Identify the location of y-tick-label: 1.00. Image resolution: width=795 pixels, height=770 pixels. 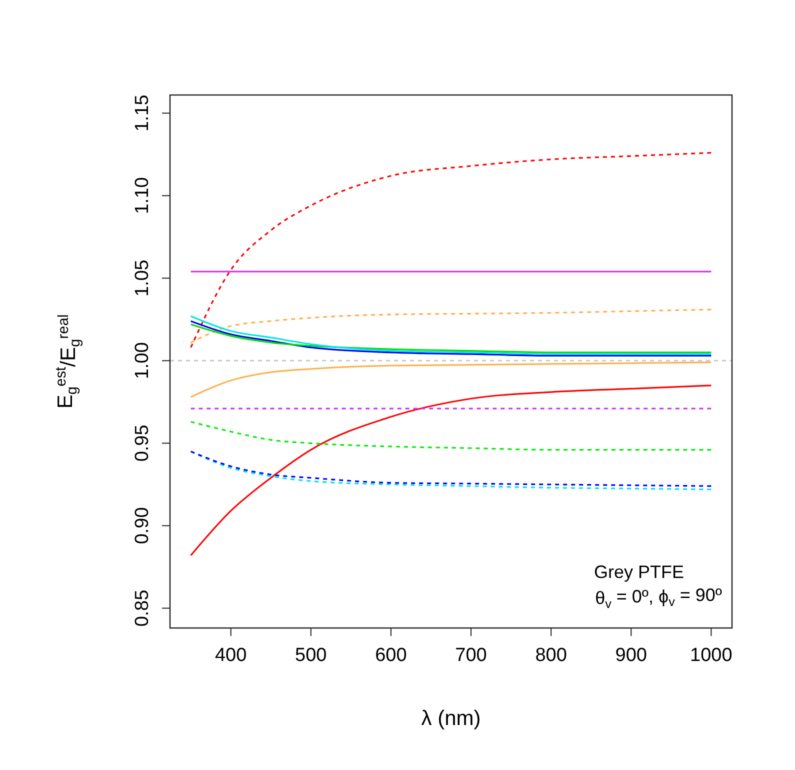
(142, 361).